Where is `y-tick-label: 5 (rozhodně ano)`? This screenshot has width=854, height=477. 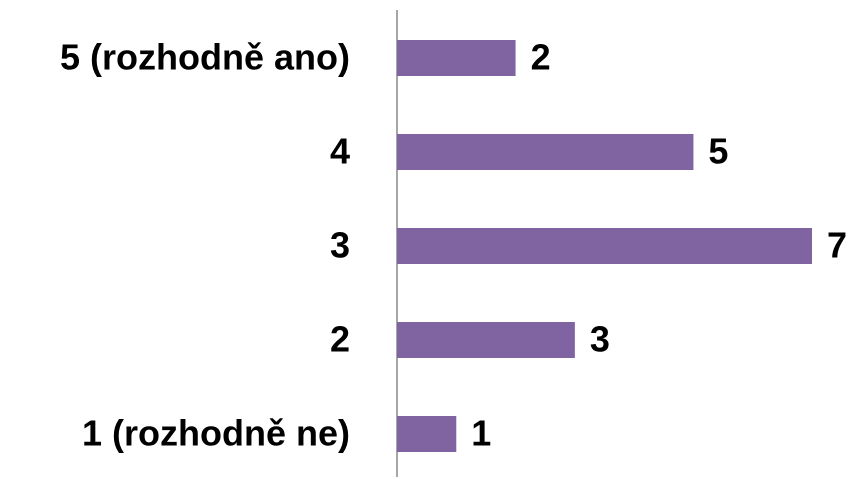
y-tick-label: 5 (rozhodně ano) is located at coordinates (205, 57).